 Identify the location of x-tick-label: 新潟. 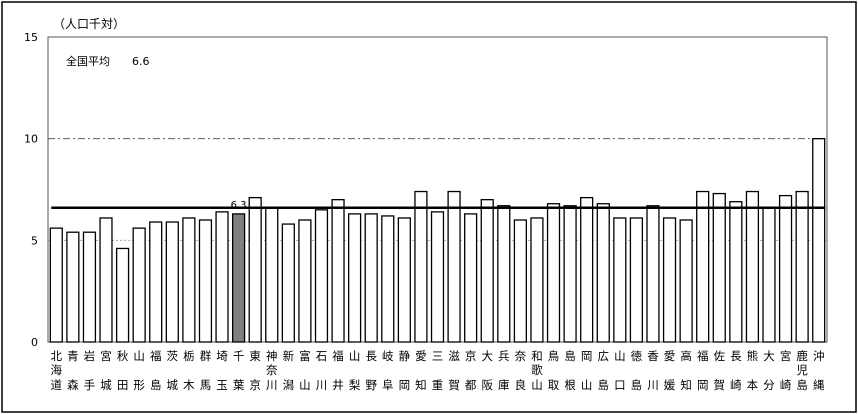
(289, 370).